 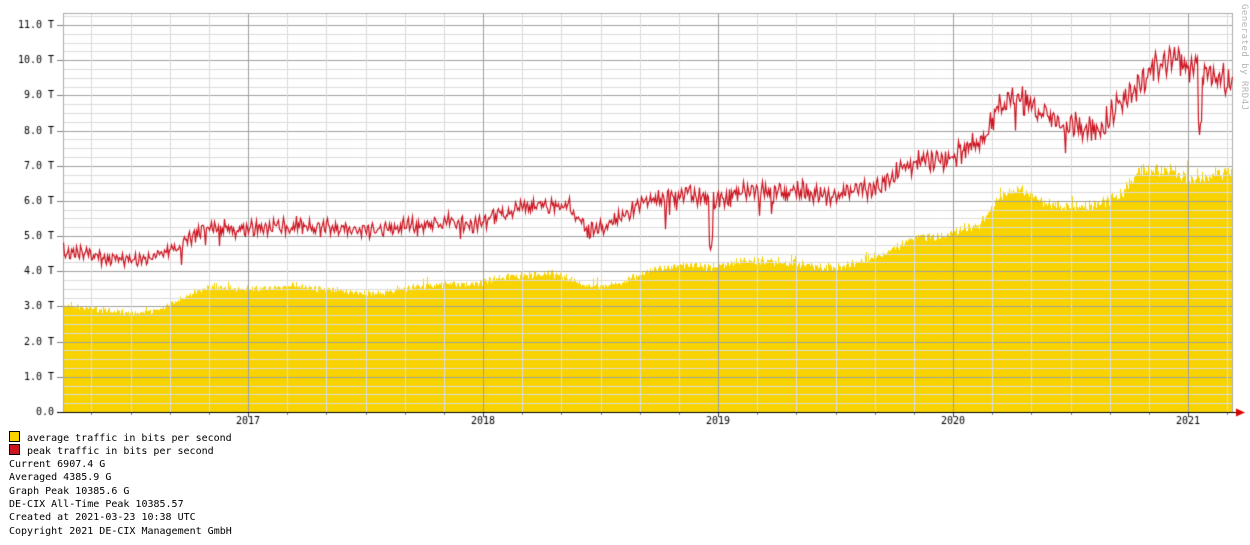 I want to click on legend-item-peak: peak traffic in bits per second, so click(x=120, y=450).